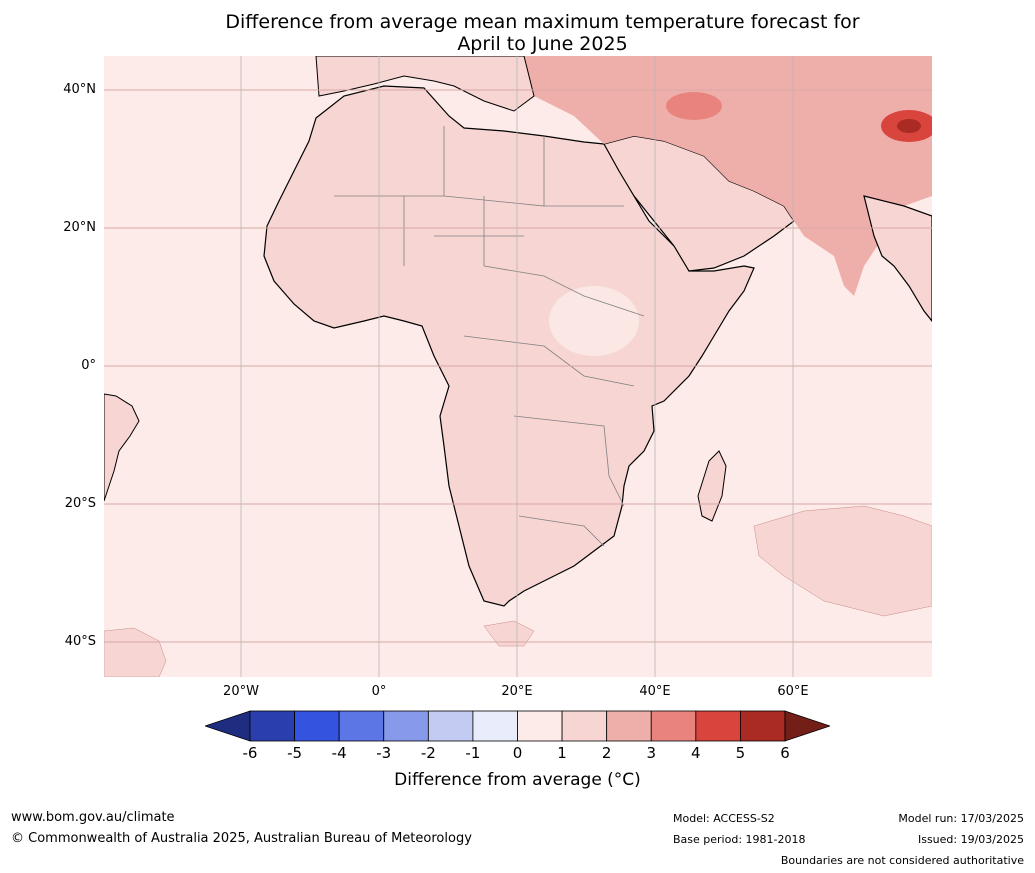  I want to click on colorbar-tick-label: 6, so click(785, 753).